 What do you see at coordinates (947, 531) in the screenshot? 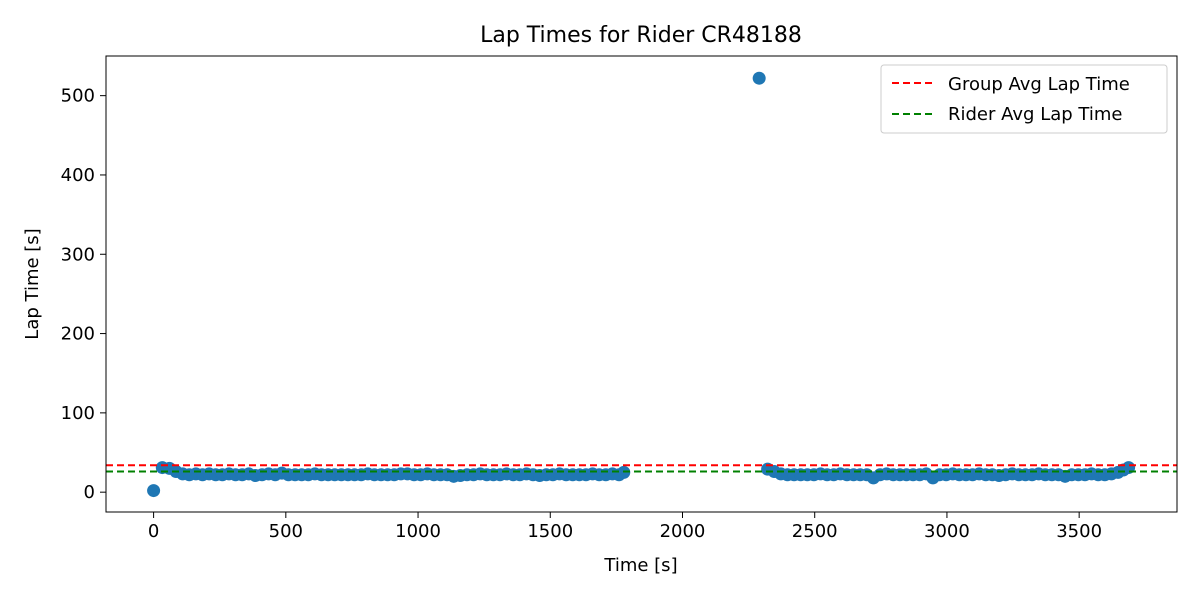
I see `x-tick-label: 3000` at bounding box center [947, 531].